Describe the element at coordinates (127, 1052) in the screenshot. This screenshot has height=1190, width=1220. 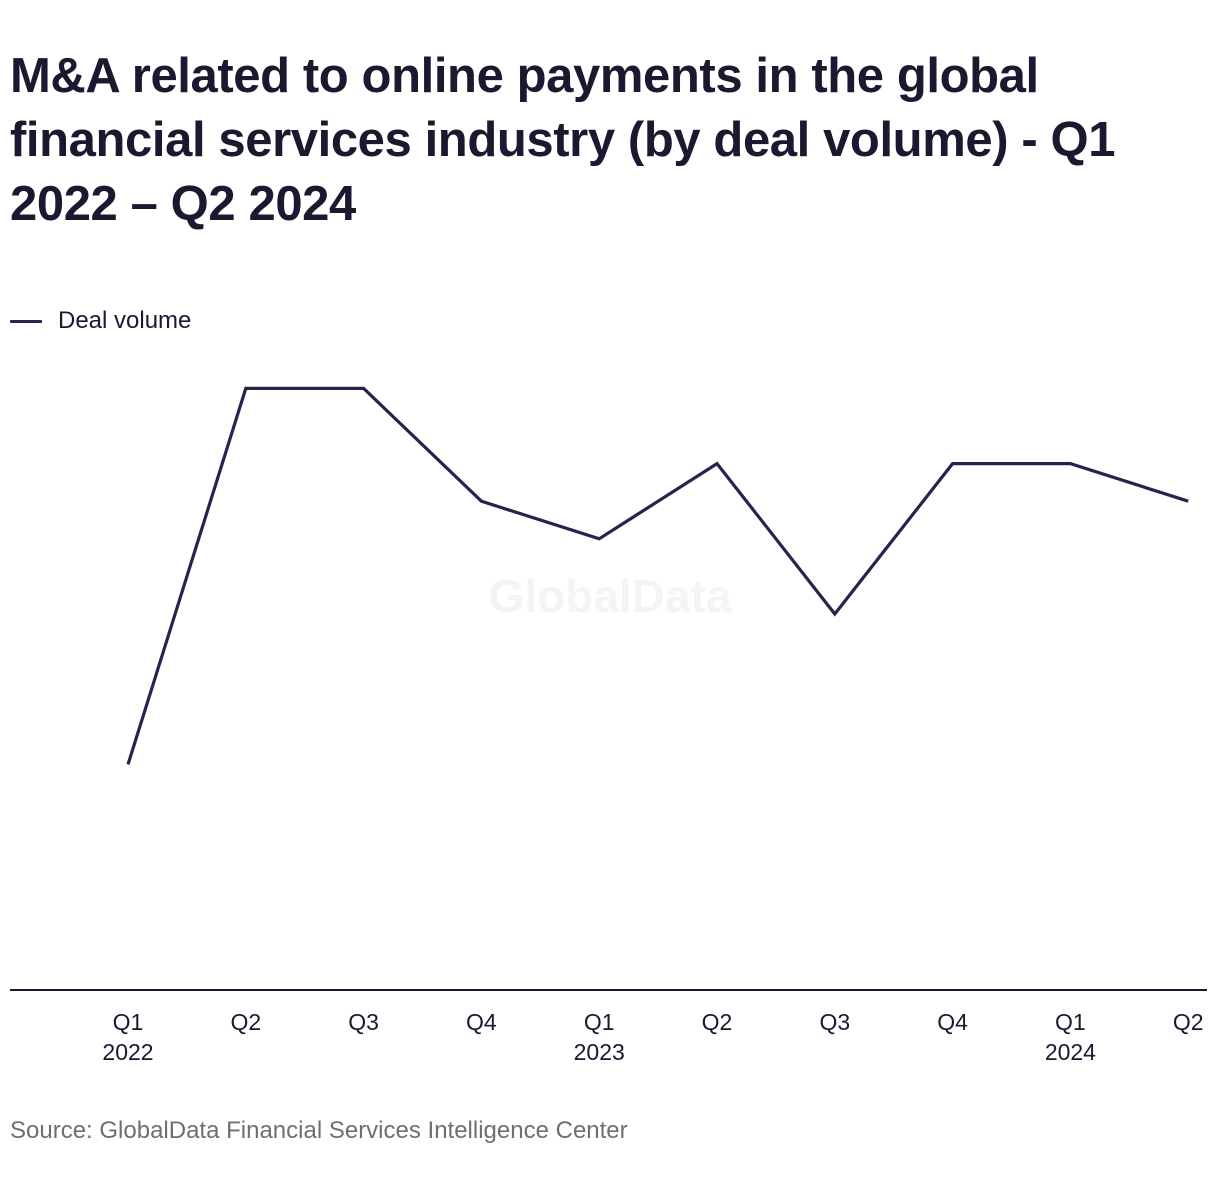
I see `x-tick-label: 2022` at that location.